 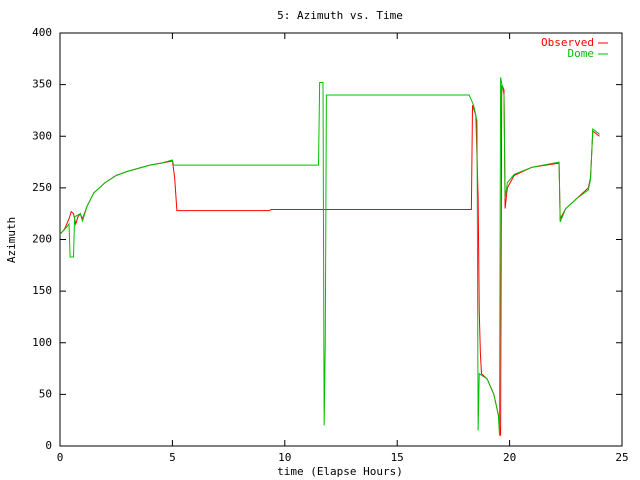 What do you see at coordinates (42, 84) in the screenshot?
I see `y-tick-label: 350` at bounding box center [42, 84].